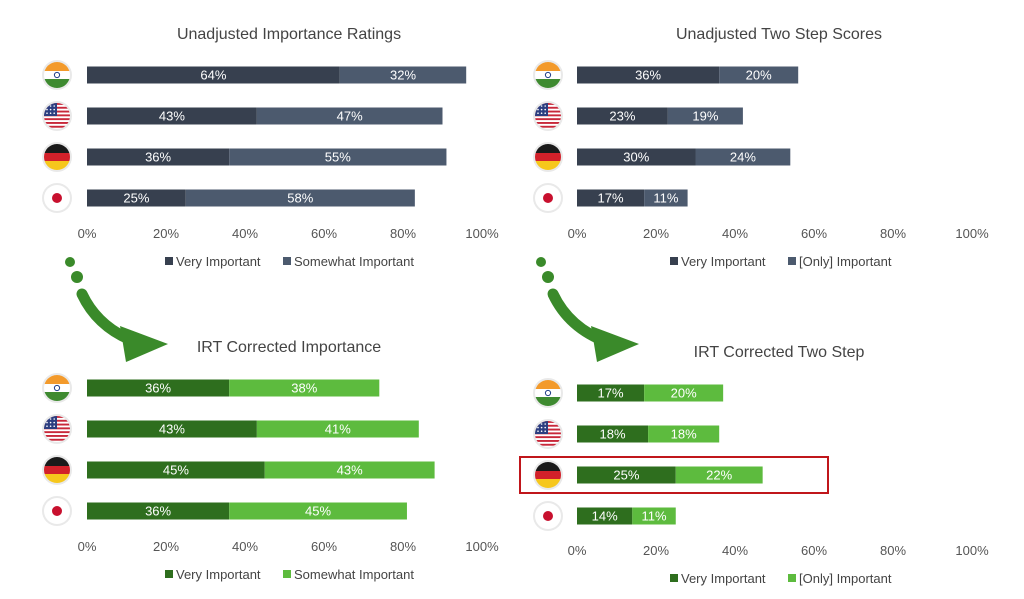 The width and height of the screenshot is (1024, 599). Describe the element at coordinates (289, 347) in the screenshot. I see `chart-title: IRT Corrected Importance` at that location.